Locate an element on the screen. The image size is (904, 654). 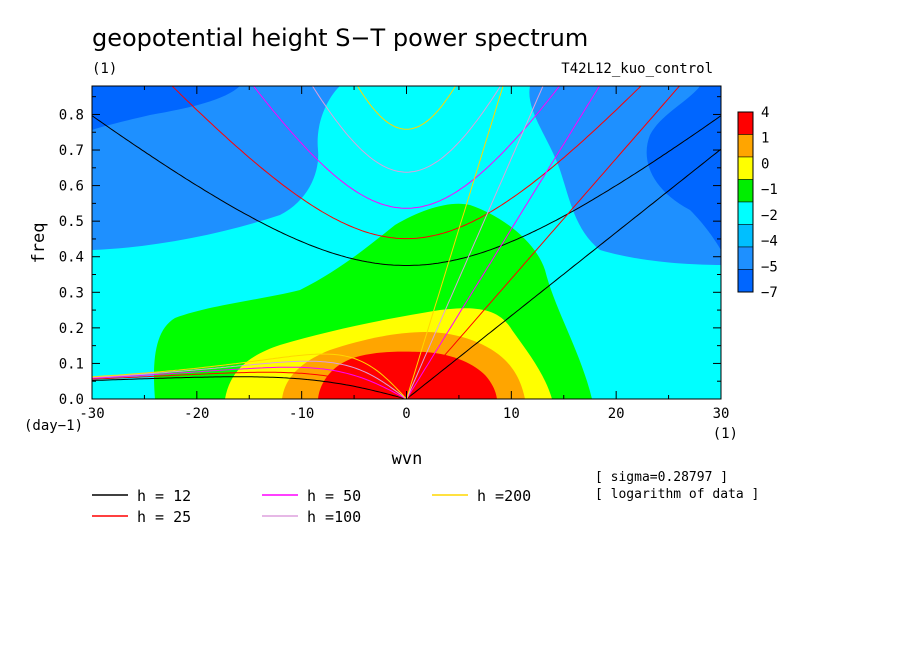
colorbar-label: −1 is located at coordinates (769, 190).